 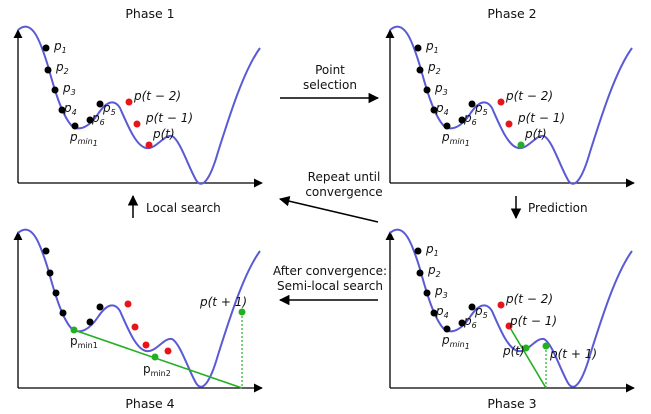 I want to click on arrow-prediction: Prediction, so click(x=549, y=208).